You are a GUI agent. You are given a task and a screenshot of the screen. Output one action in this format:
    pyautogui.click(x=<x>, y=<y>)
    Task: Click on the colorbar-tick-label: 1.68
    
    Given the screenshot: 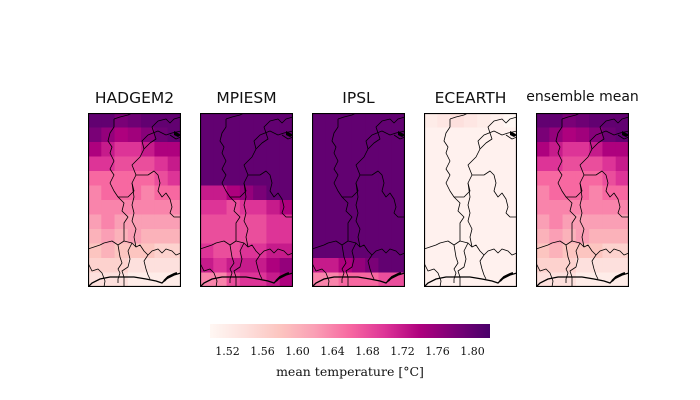 What is the action you would take?
    pyautogui.click(x=367, y=351)
    